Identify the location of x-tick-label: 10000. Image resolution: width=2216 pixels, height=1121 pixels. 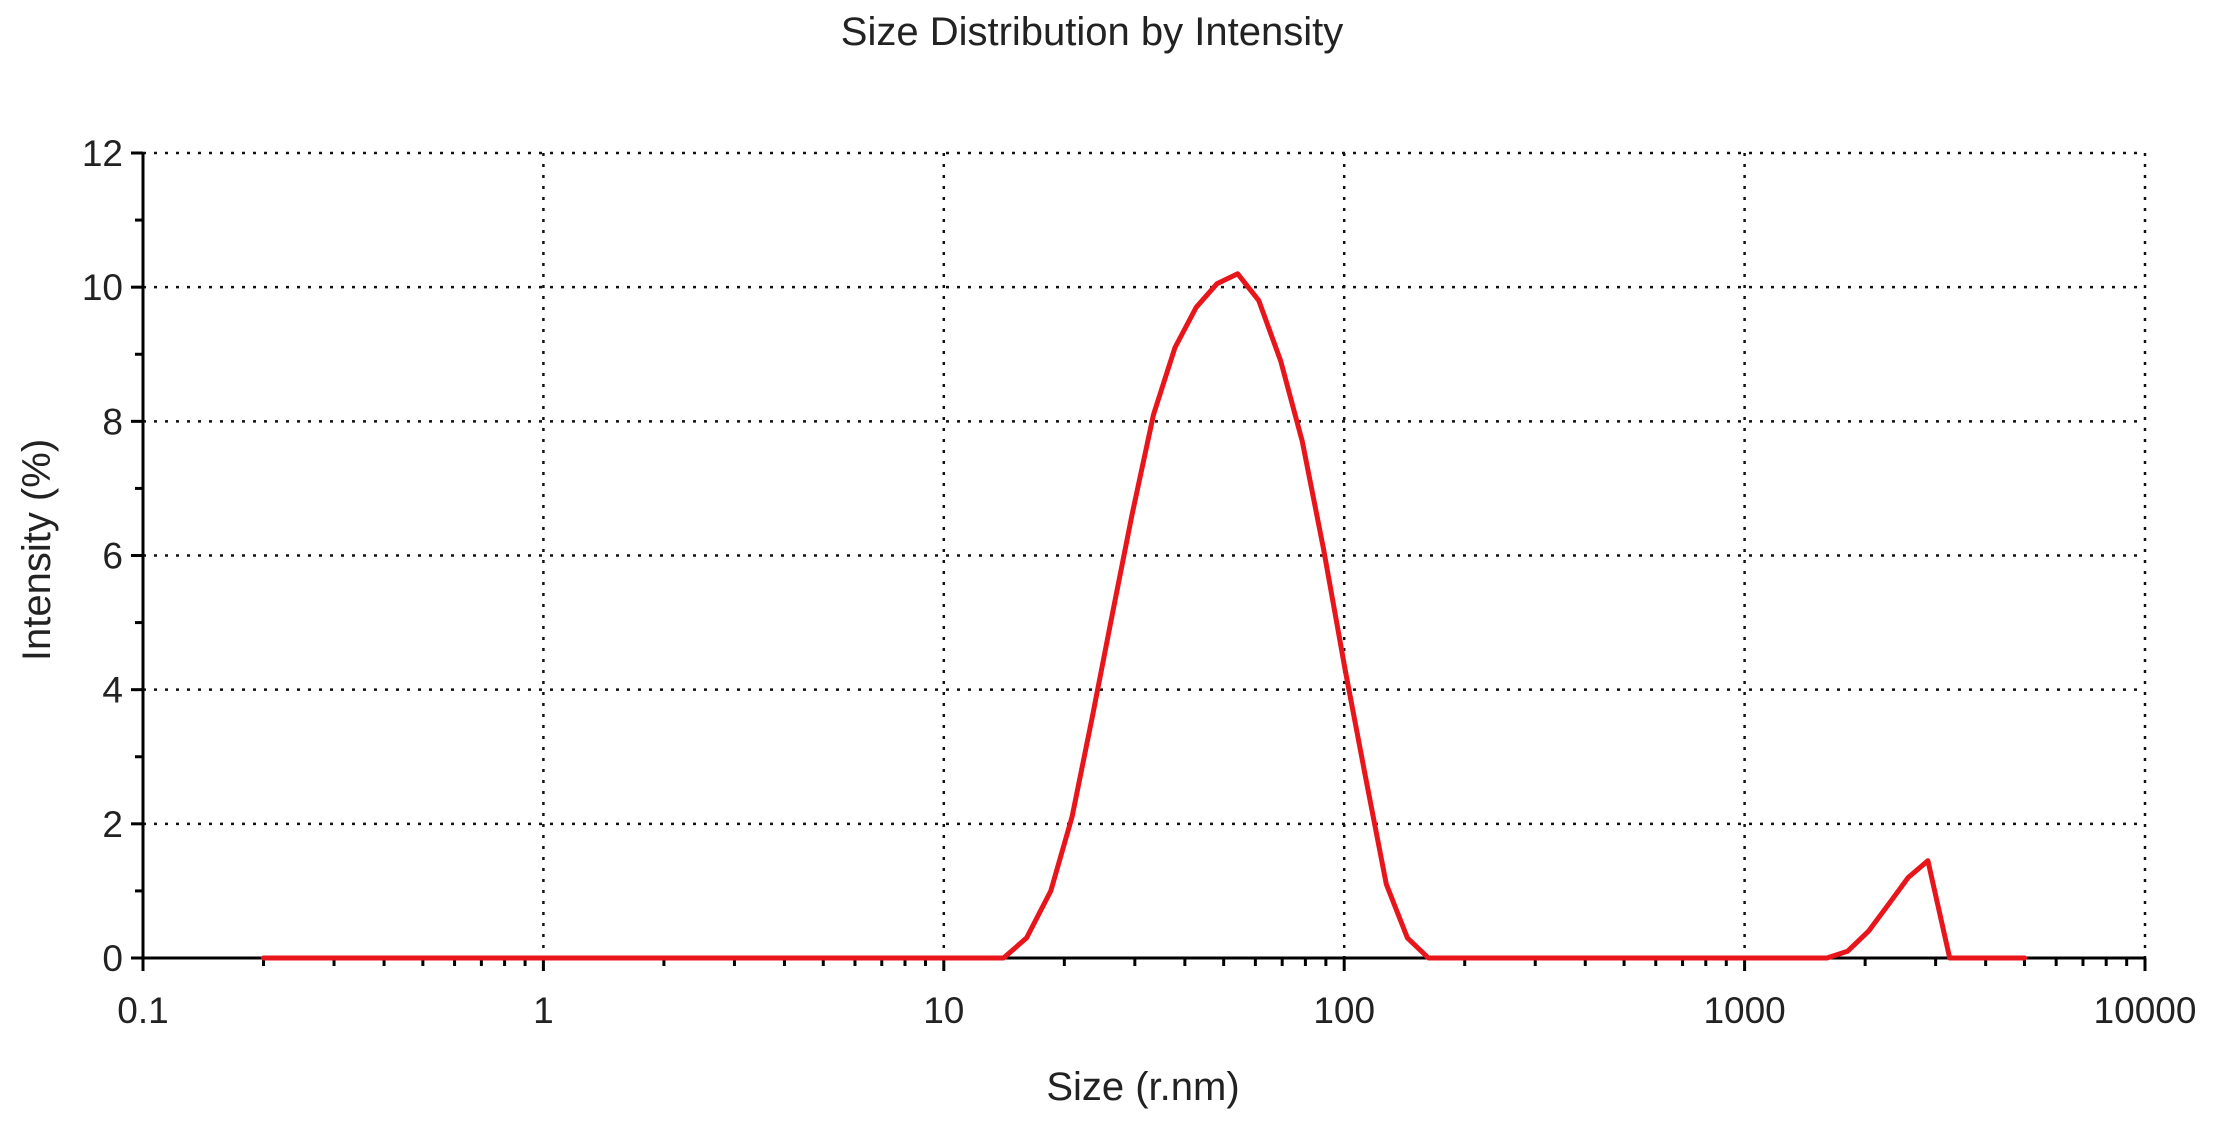
(2145, 1010).